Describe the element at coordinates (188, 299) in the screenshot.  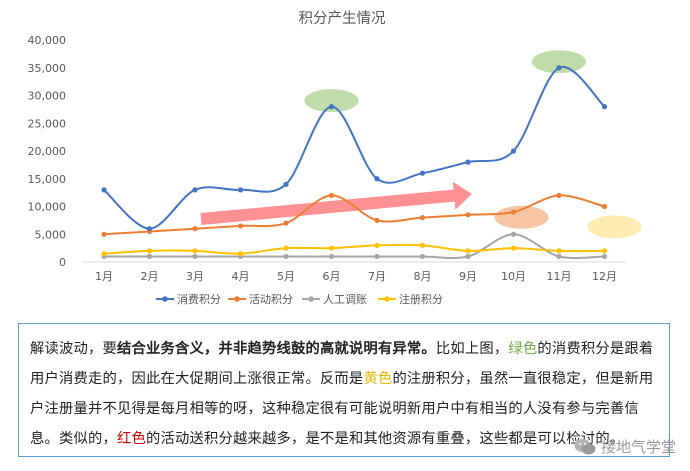
I see `legend-item: 消费积分` at that location.